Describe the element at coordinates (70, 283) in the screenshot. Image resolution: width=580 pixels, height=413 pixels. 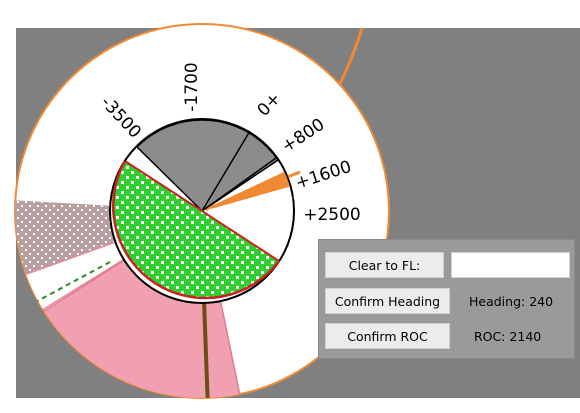
I see `green-dashed-line` at that location.